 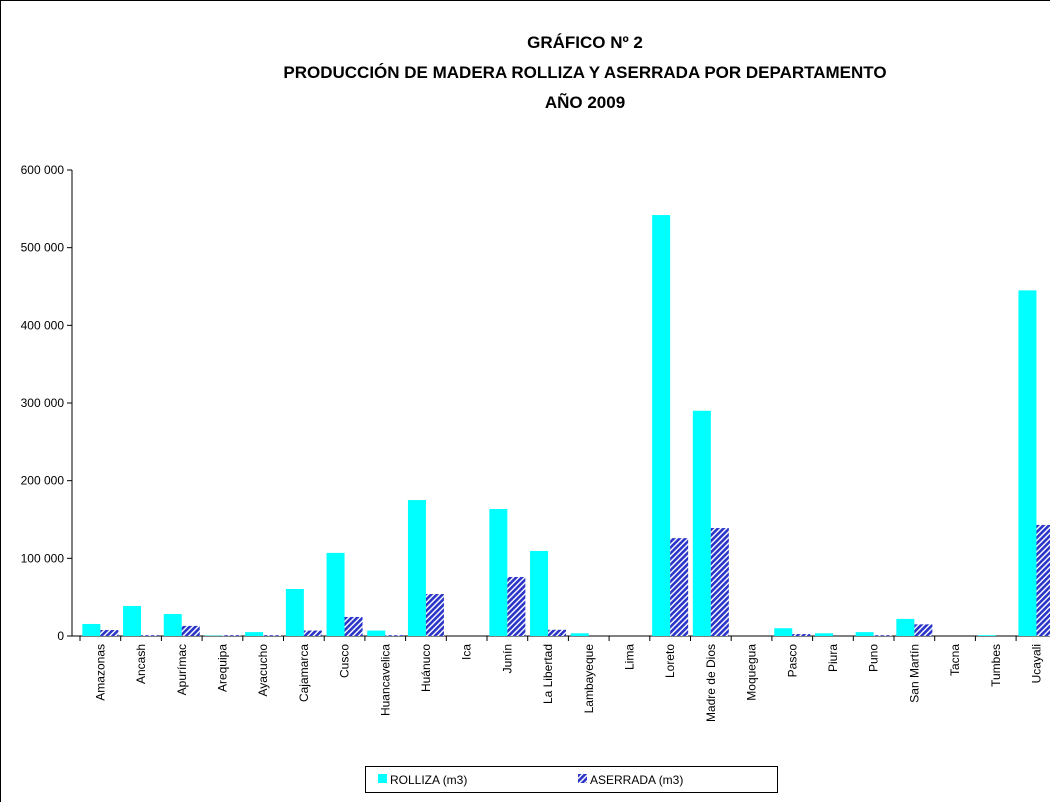 What do you see at coordinates (43, 558) in the screenshot?
I see `y-tick-label: 100 000` at bounding box center [43, 558].